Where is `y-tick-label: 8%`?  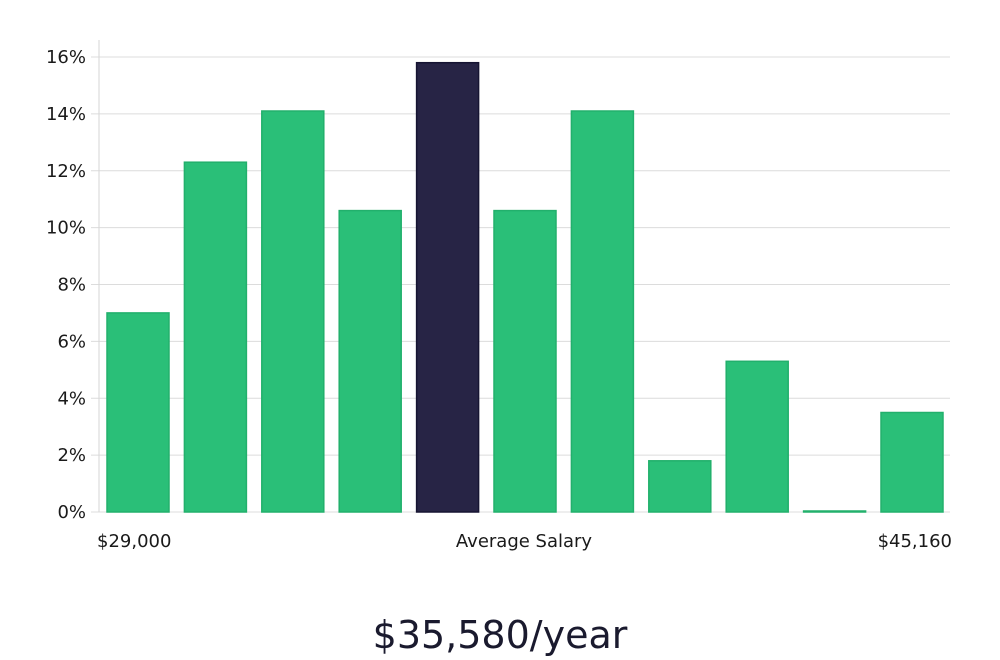 y-tick-label: 8% is located at coordinates (71, 285).